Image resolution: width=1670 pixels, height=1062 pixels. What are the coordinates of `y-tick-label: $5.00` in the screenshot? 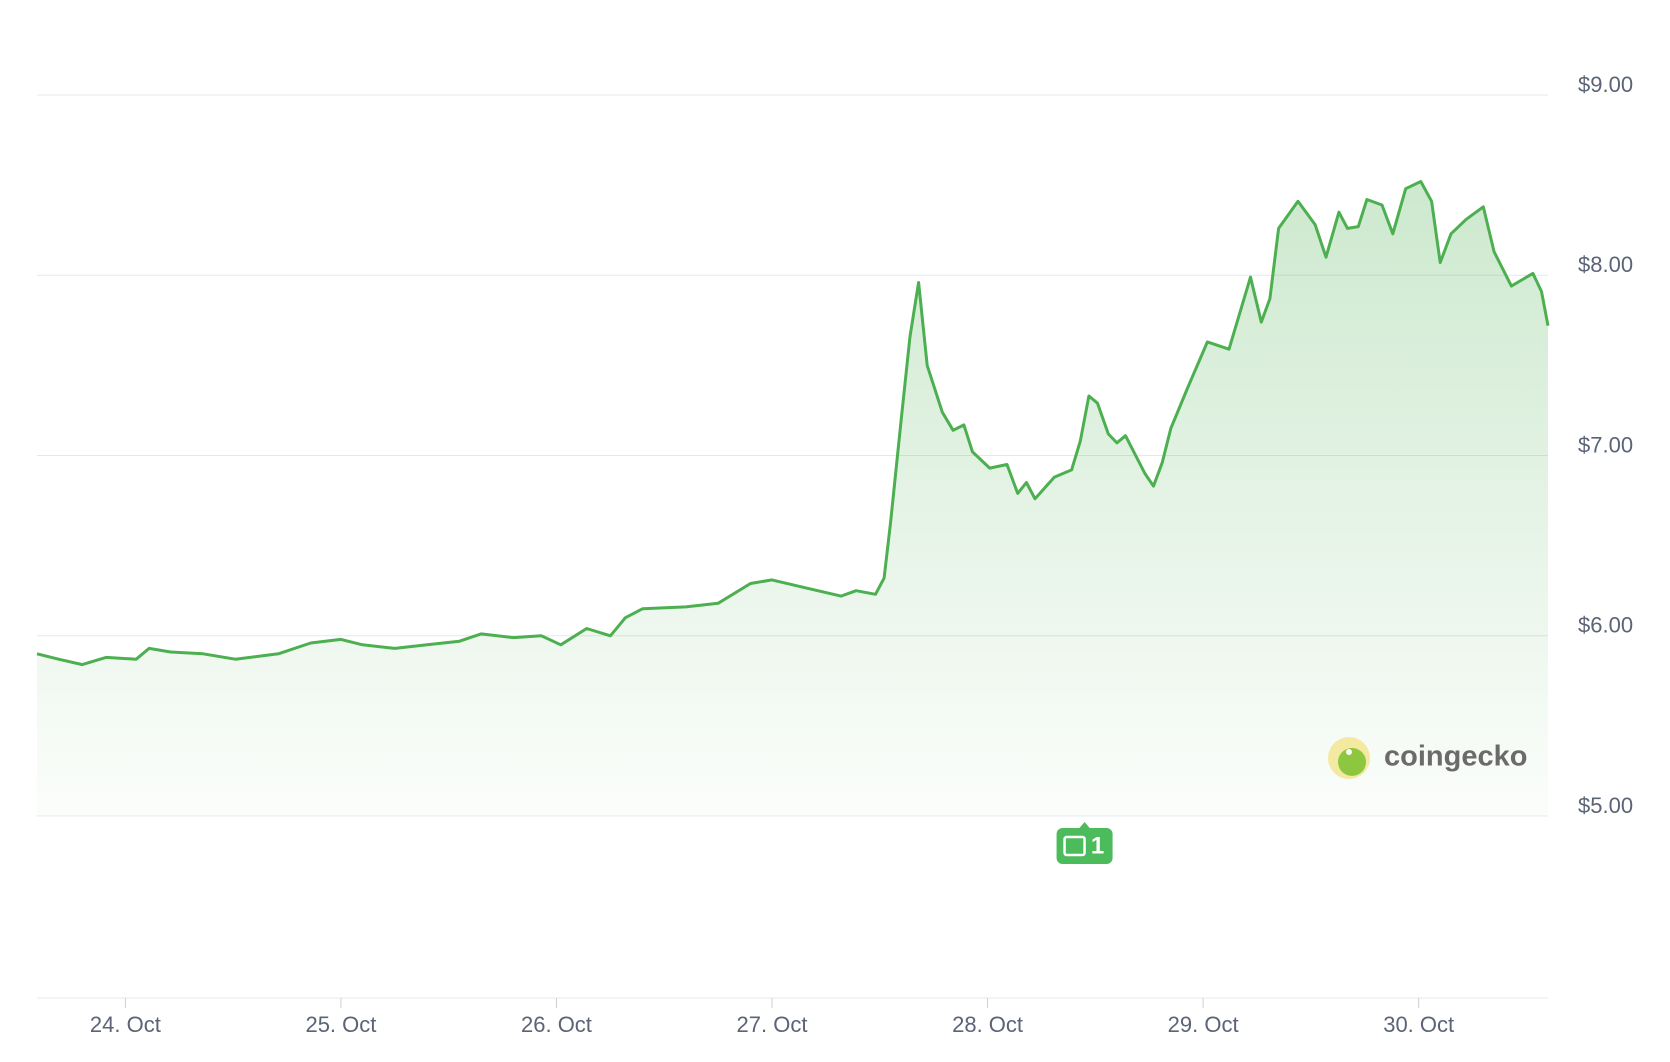 It's located at (1605, 805).